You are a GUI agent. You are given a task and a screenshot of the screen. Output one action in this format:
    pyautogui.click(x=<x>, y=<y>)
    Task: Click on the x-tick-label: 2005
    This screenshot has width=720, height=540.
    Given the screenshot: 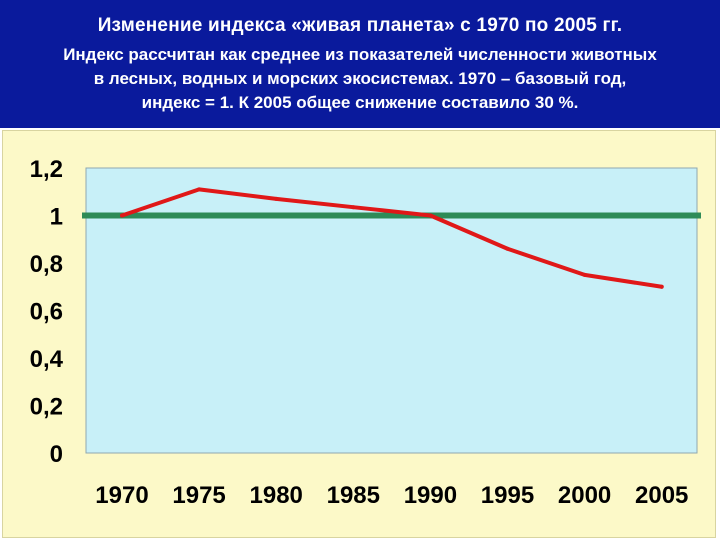 What is the action you would take?
    pyautogui.click(x=661, y=495)
    